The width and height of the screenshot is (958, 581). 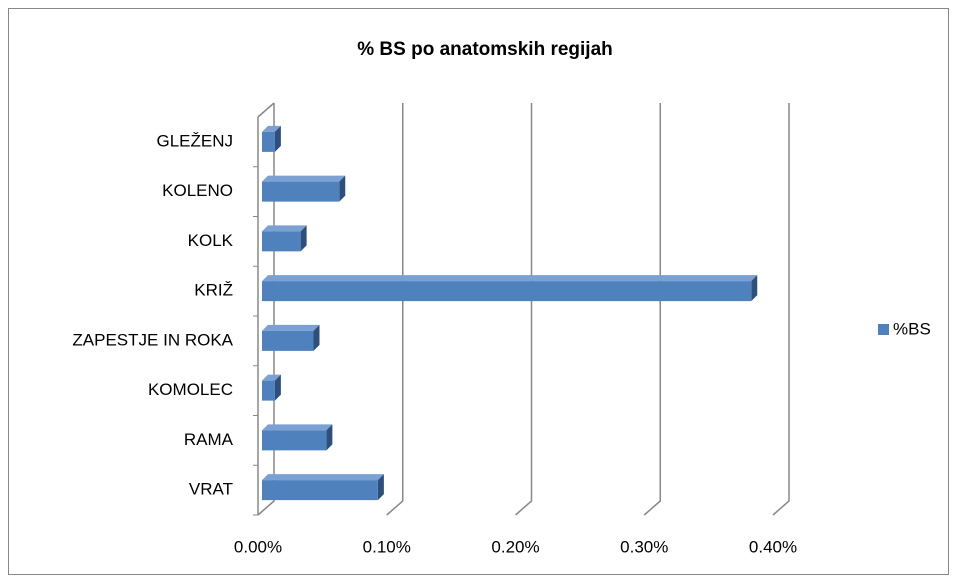 What do you see at coordinates (883, 329) in the screenshot?
I see `legend-swatch` at bounding box center [883, 329].